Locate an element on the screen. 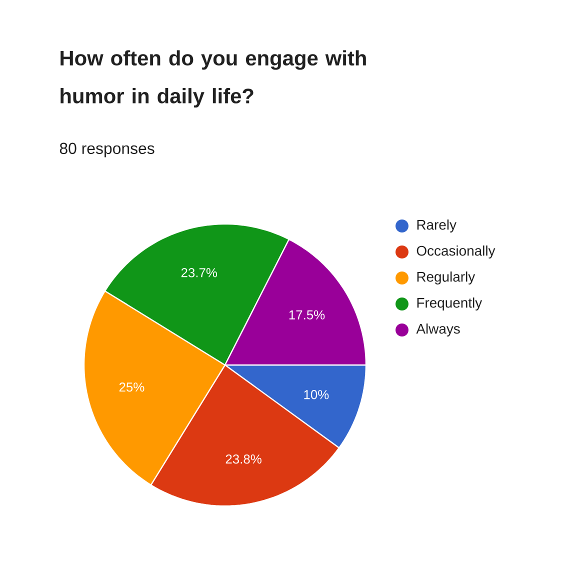 This screenshot has width=582, height=568. data-label: 17.5% is located at coordinates (307, 315).